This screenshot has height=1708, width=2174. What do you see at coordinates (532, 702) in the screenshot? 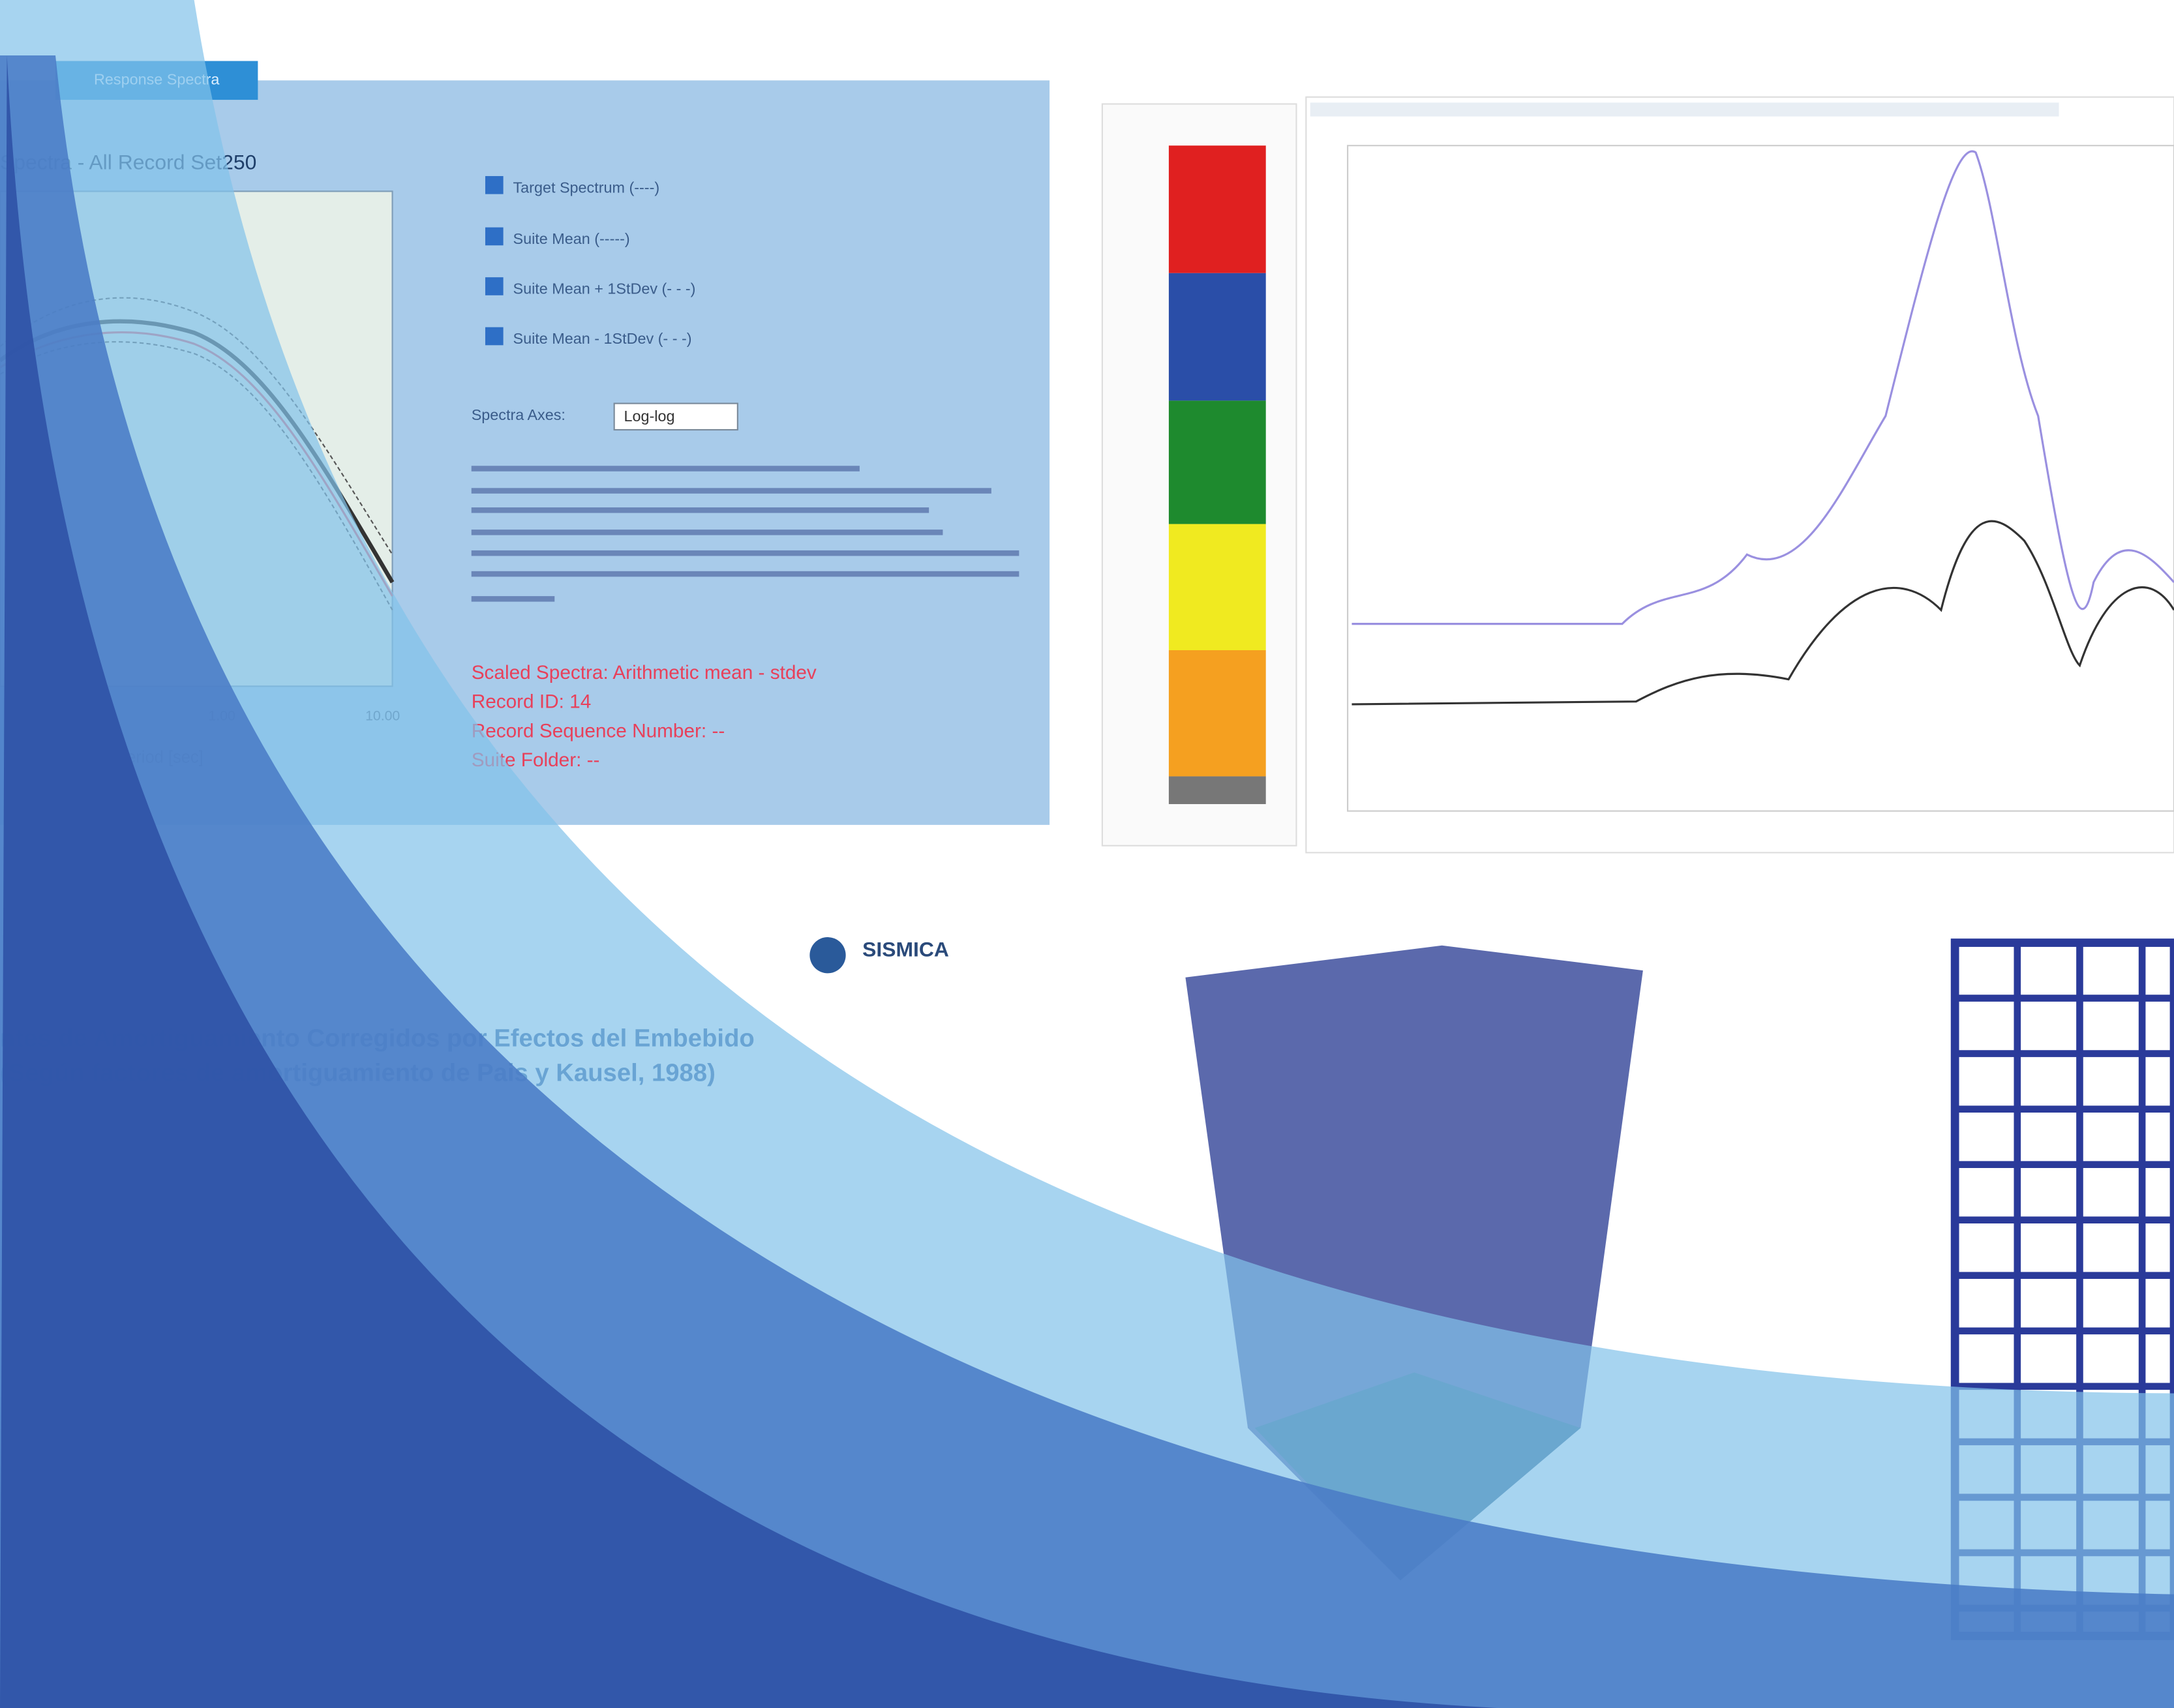
I see `status-line: Record ID: 14` at bounding box center [532, 702].